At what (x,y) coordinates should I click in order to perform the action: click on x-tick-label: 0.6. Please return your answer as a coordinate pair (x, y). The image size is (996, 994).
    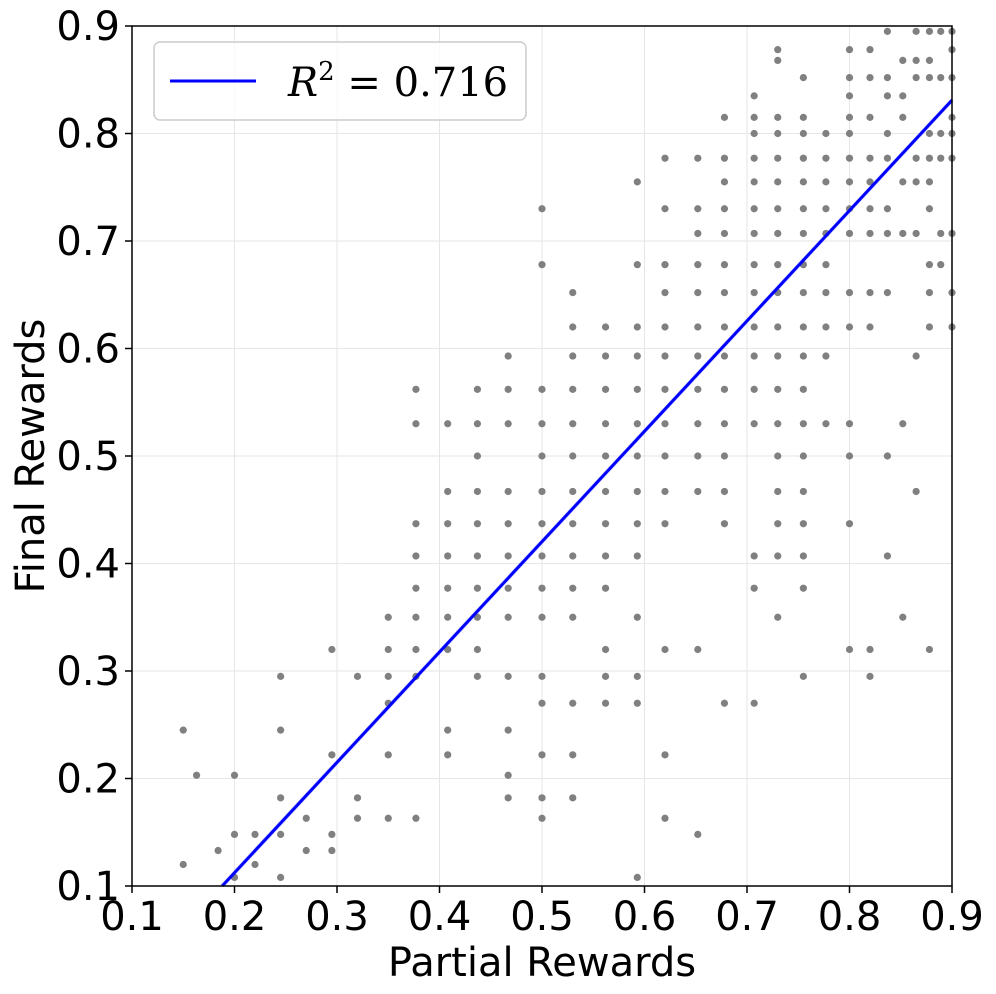
    Looking at the image, I should click on (645, 917).